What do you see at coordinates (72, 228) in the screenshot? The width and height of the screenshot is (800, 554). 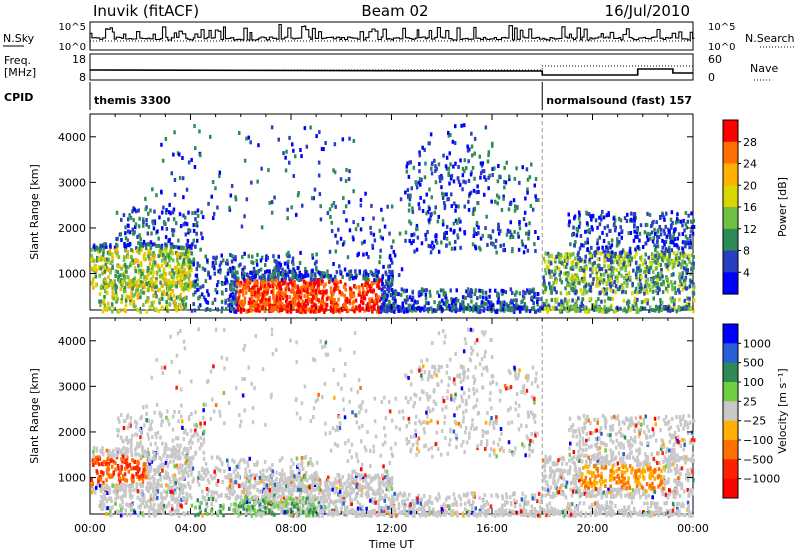 I see `power-ytick: 2000` at bounding box center [72, 228].